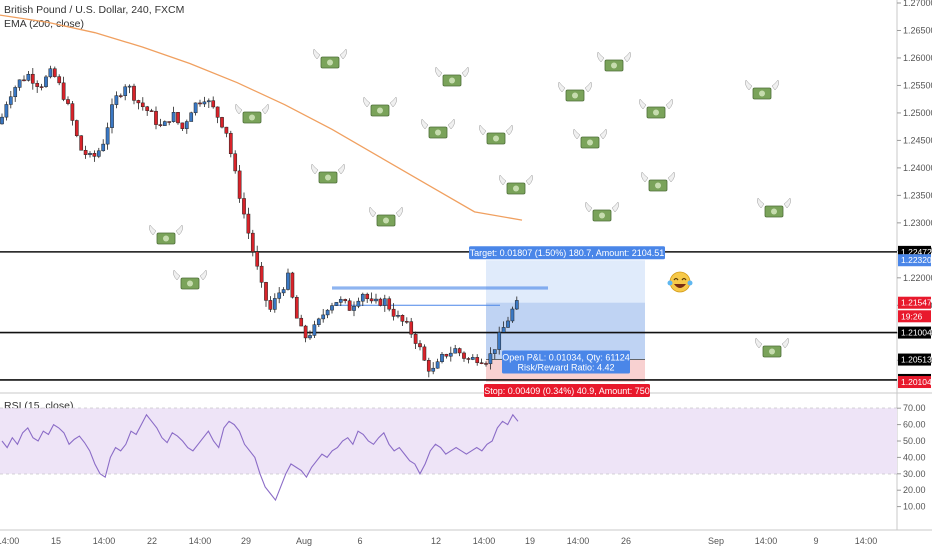  Describe the element at coordinates (914, 457) in the screenshot. I see `rsi-tick-label: 40.00` at that location.